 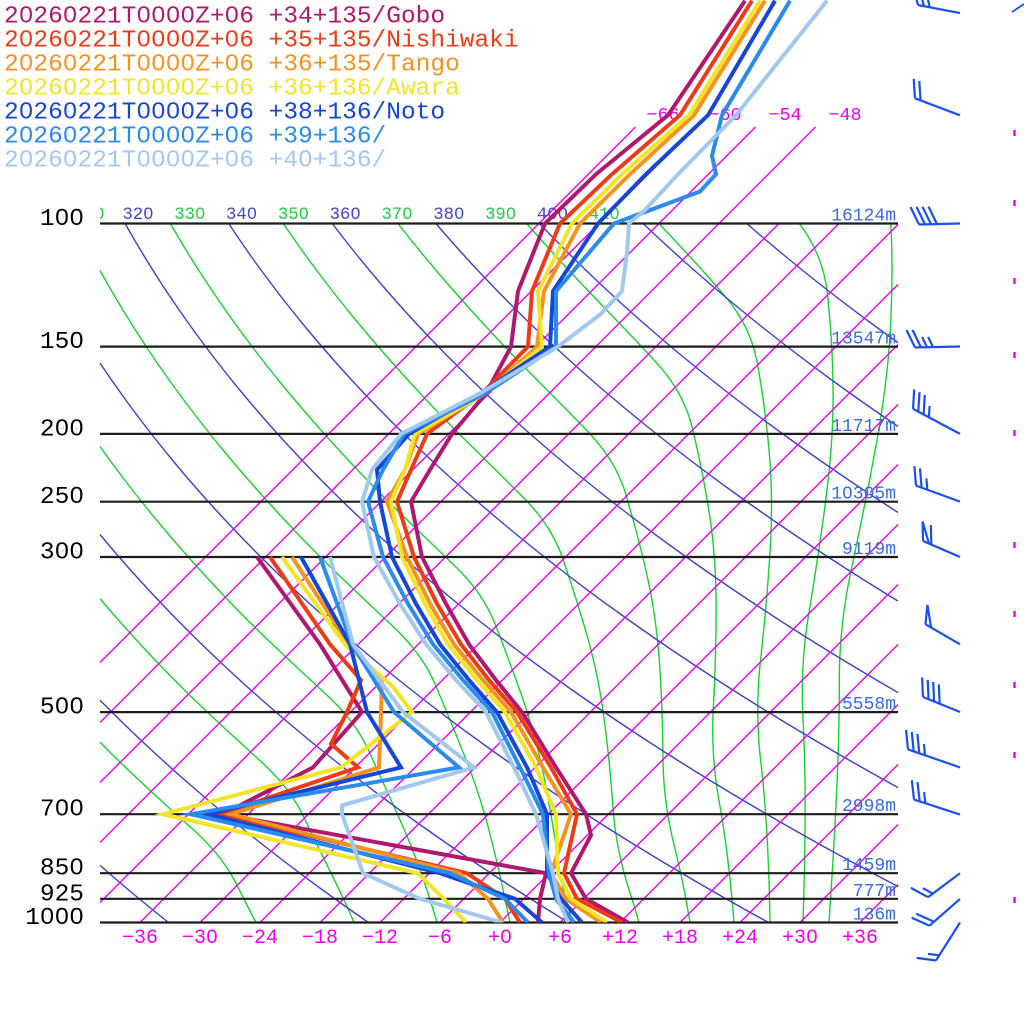 What do you see at coordinates (448, 215) in the screenshot?
I see `svg-text: 380` at bounding box center [448, 215].